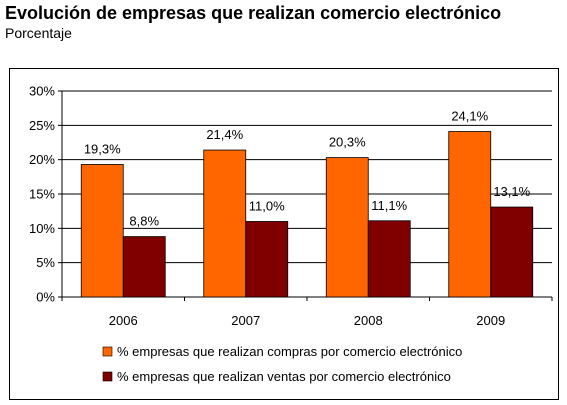  I want to click on data-label: 24,1%, so click(469, 116).